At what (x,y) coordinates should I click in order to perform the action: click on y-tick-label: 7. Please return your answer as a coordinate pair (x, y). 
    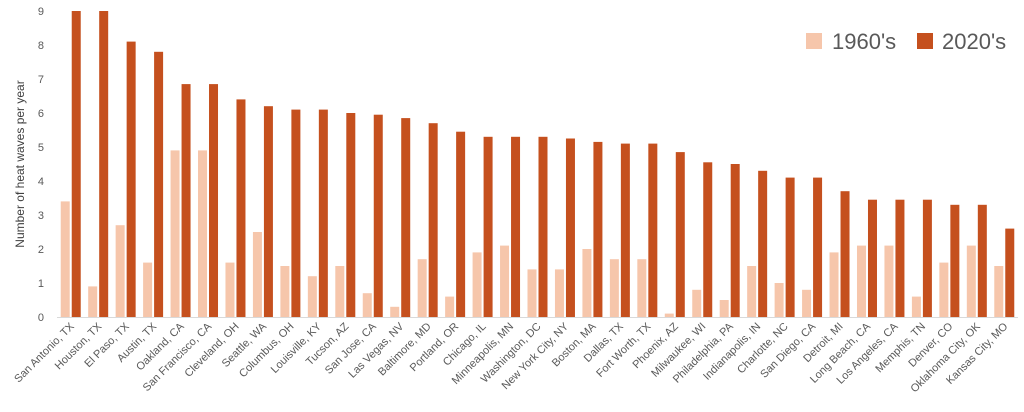
    Looking at the image, I should click on (41, 80).